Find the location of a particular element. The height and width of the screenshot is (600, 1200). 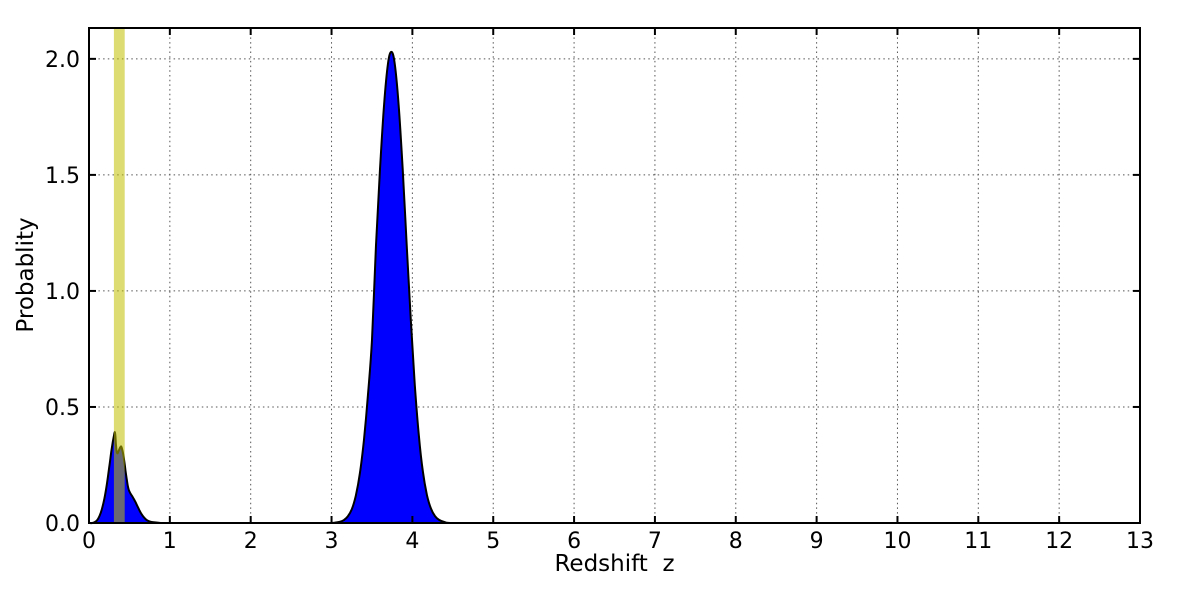

y-tick-label: 0.5 is located at coordinates (62, 408).